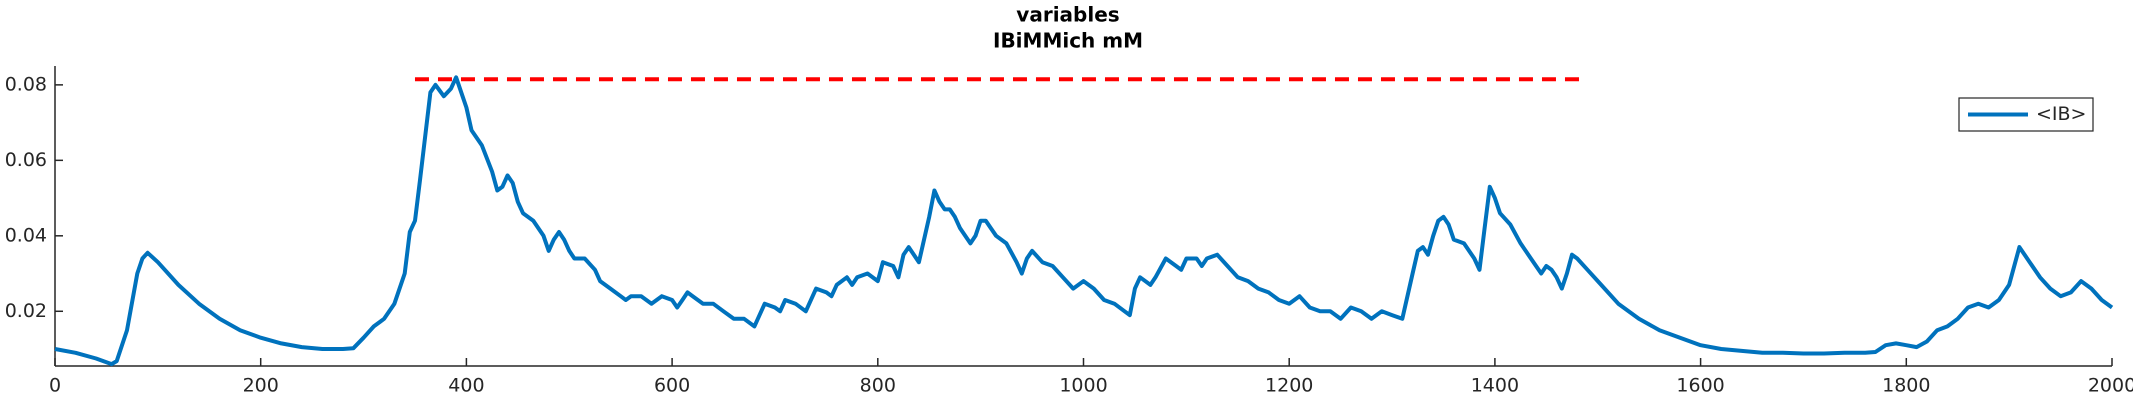 This screenshot has width=2133, height=400. Describe the element at coordinates (26, 235) in the screenshot. I see `y-tick-label: 0.04` at that location.